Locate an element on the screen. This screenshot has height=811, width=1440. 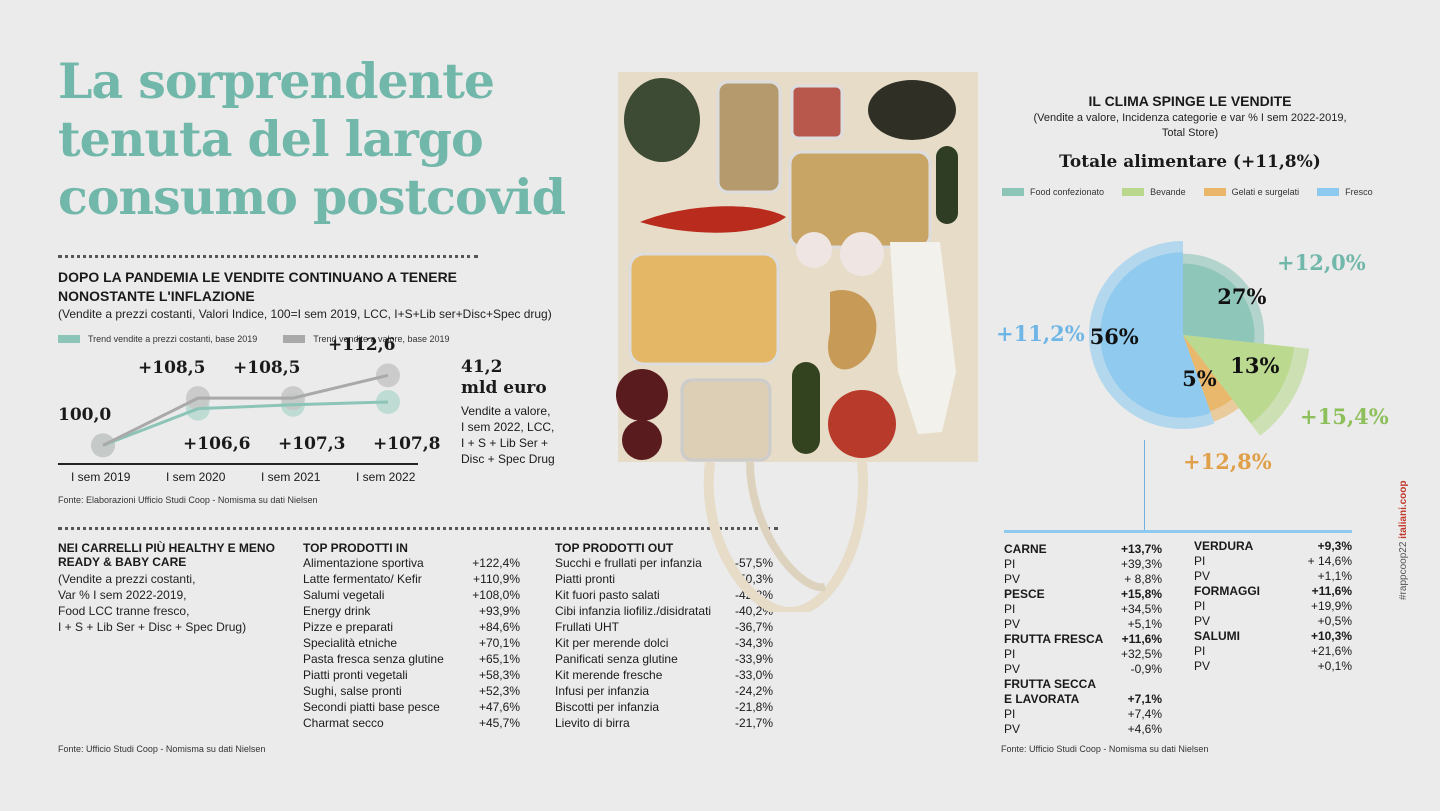
category-value: +4,6% is located at coordinates (1144, 729).